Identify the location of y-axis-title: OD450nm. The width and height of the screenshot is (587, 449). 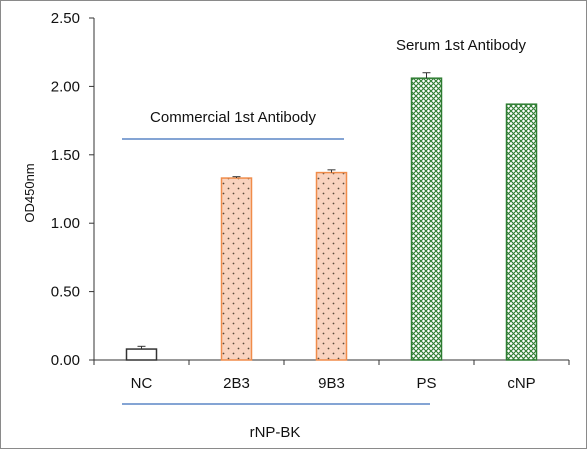
(29, 192).